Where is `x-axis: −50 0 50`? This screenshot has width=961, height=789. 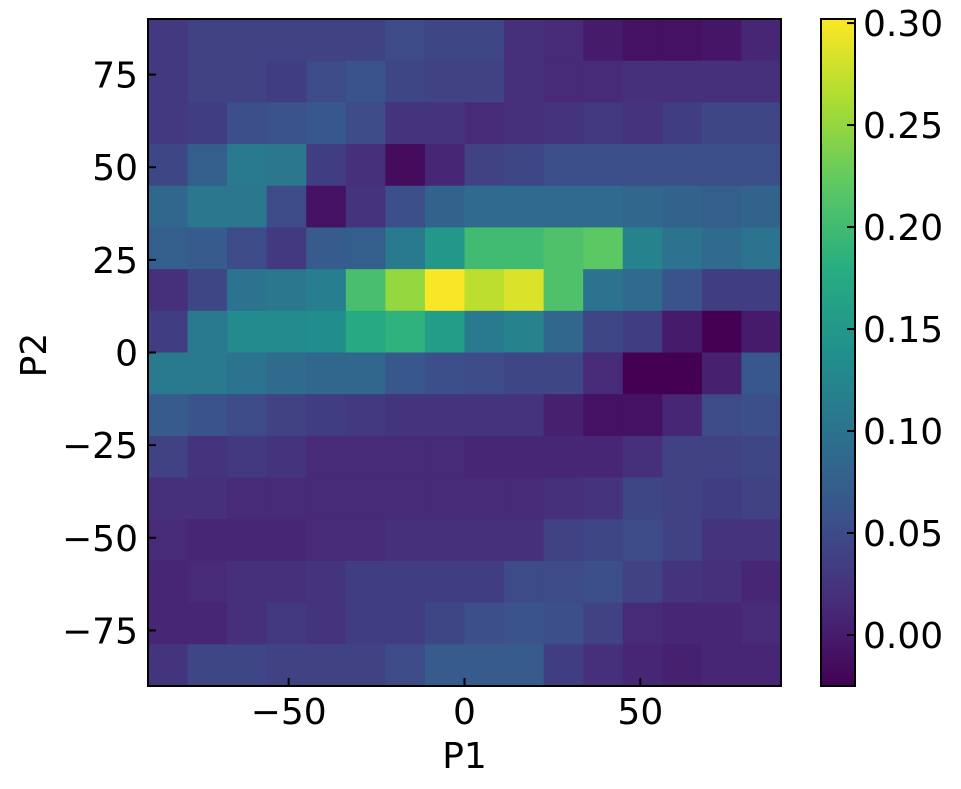 x-axis: −50 0 50 is located at coordinates (457, 705).